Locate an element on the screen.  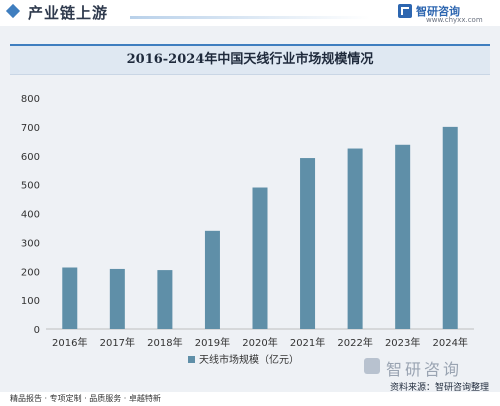
y-tick-label: 200 is located at coordinates (30, 272).